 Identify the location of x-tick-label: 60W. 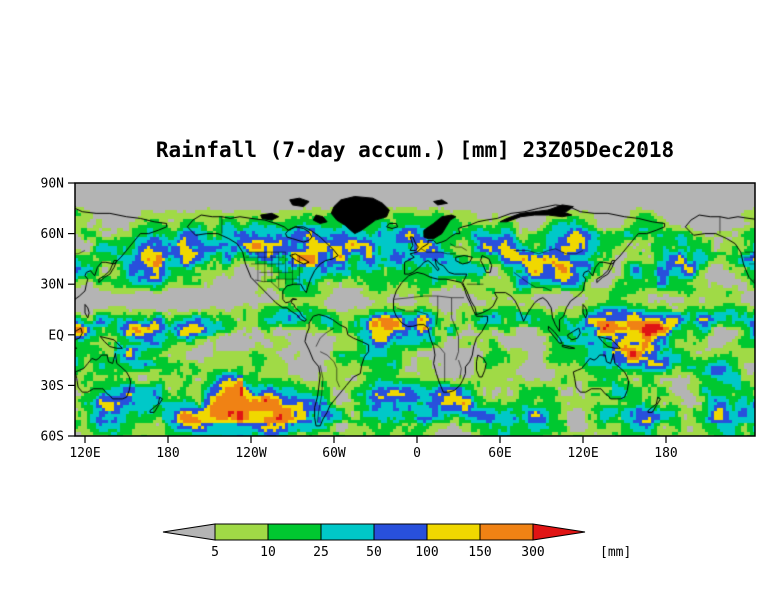
(334, 453).